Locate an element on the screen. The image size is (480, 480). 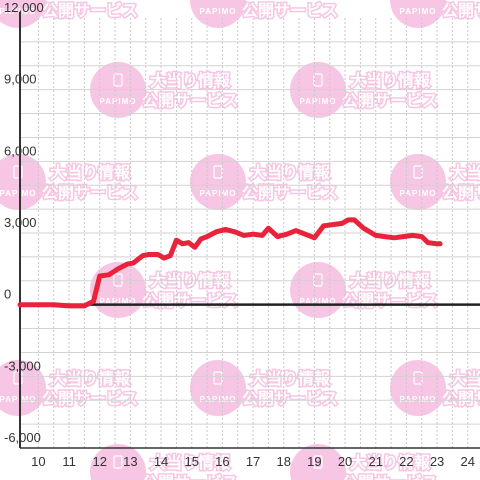
y-tick-label: -6,000 is located at coordinates (22, 437).